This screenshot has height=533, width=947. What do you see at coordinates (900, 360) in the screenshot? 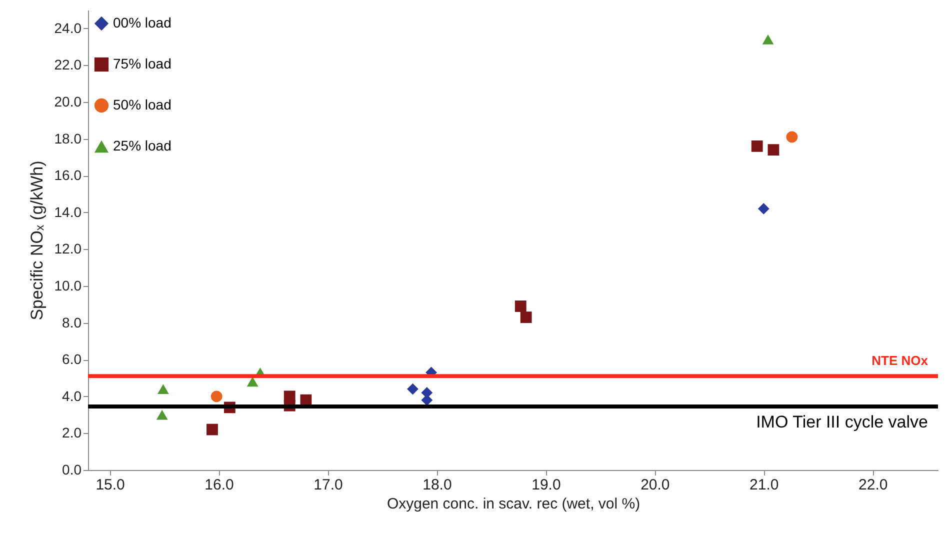
I see `ref-line-label: NTE NOx` at bounding box center [900, 360].